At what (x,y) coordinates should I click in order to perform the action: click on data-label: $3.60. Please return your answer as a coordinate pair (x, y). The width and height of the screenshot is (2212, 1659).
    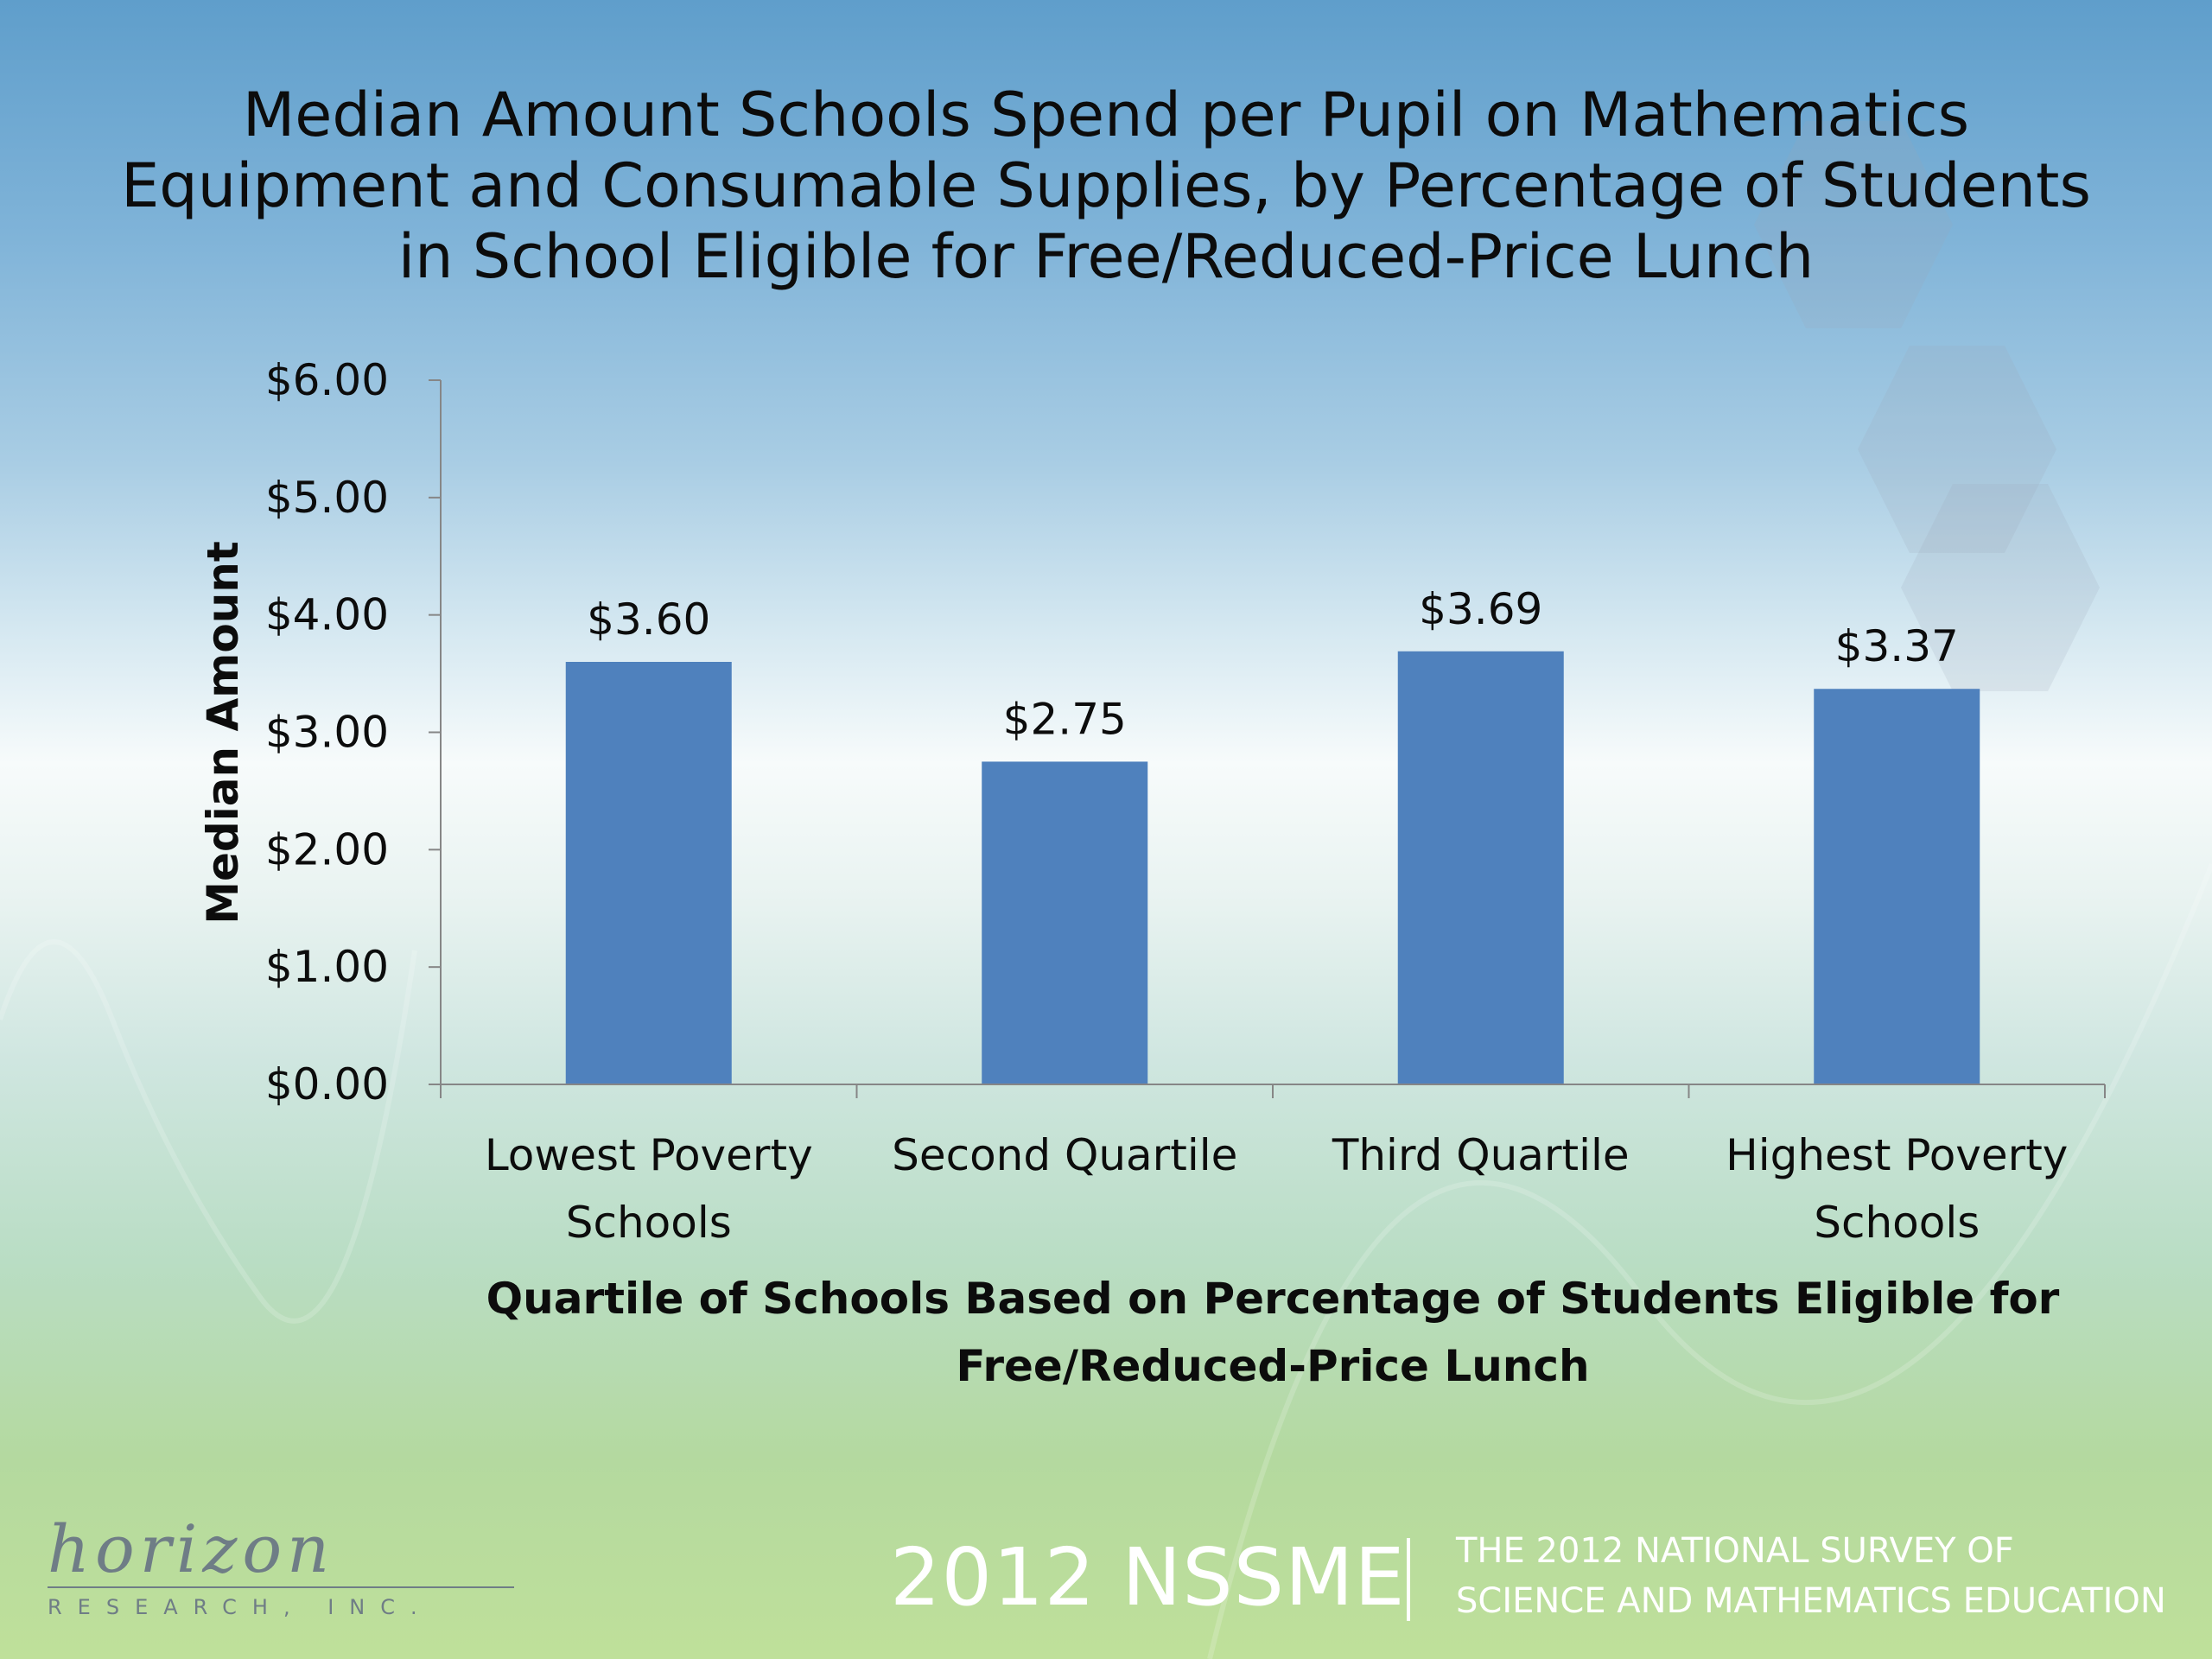
    Looking at the image, I should click on (648, 619).